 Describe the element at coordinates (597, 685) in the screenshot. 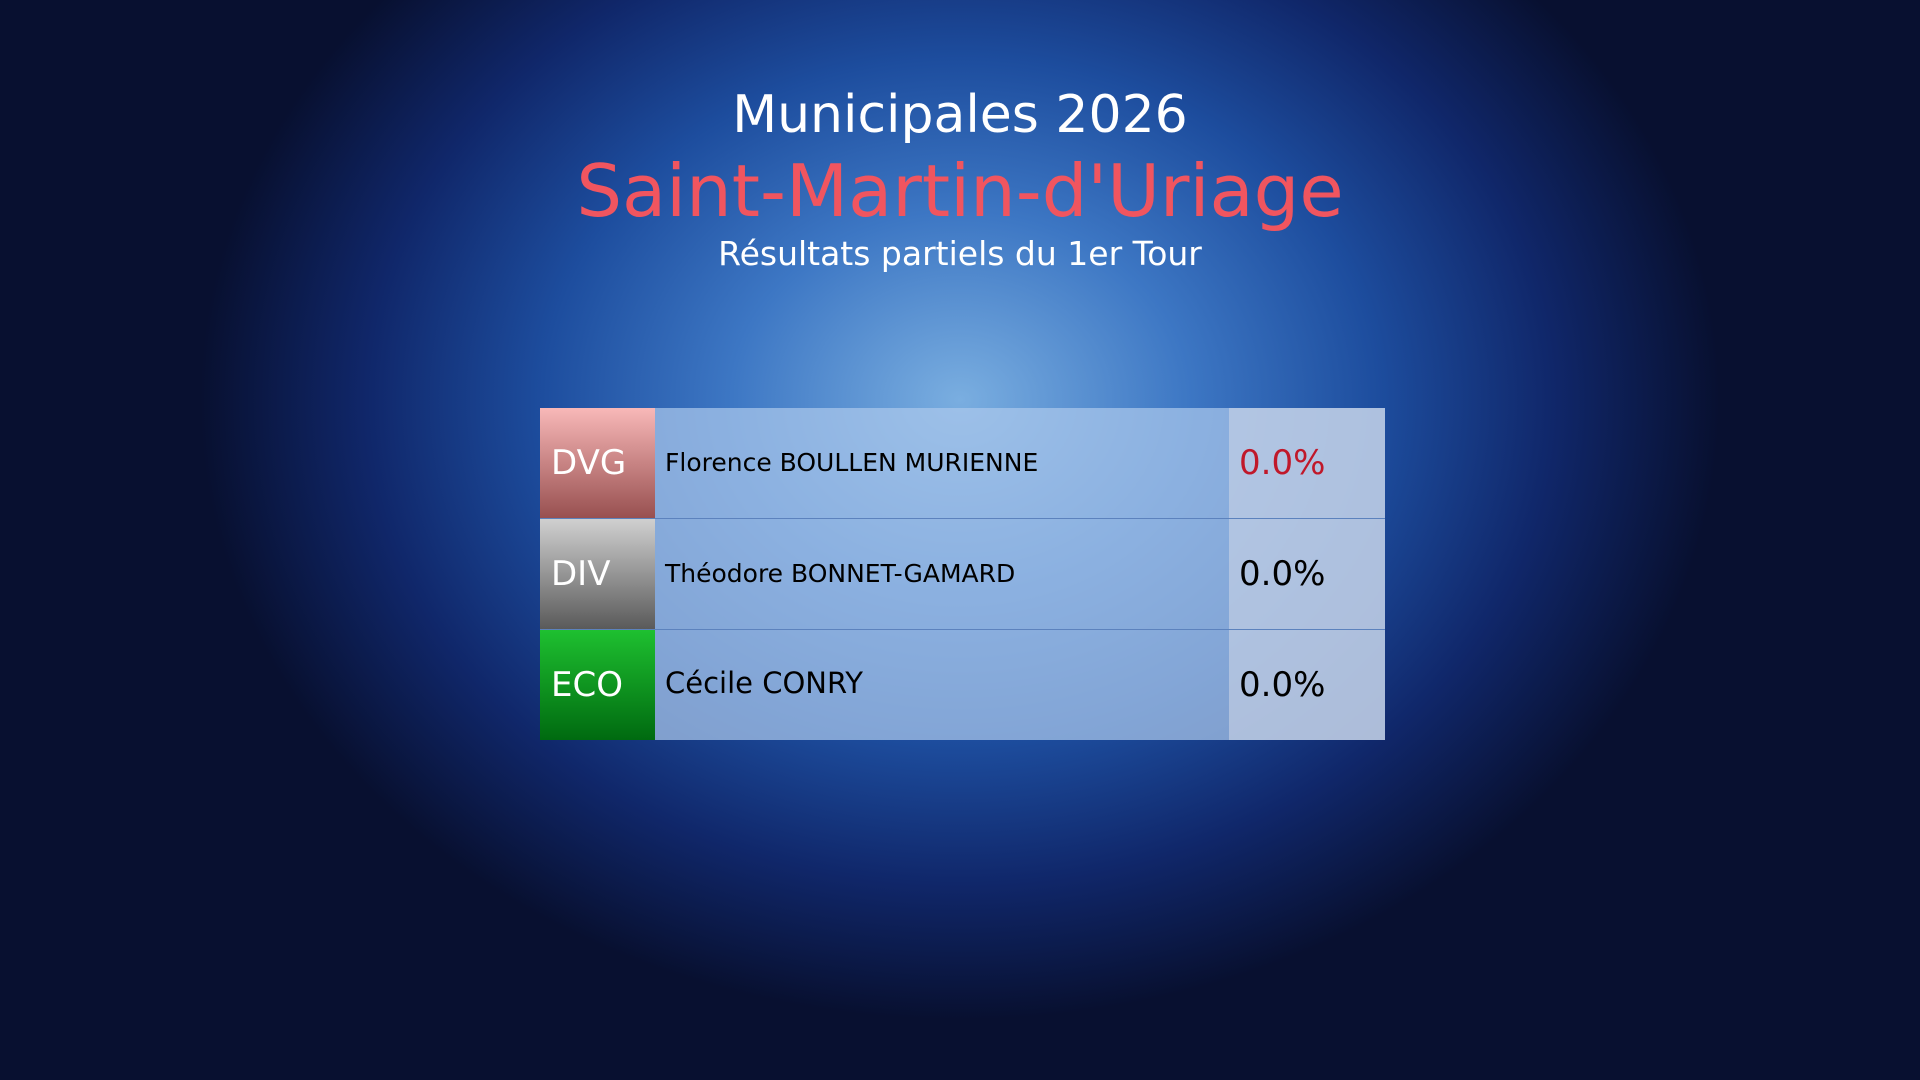

I see `party-badge: ECO` at that location.